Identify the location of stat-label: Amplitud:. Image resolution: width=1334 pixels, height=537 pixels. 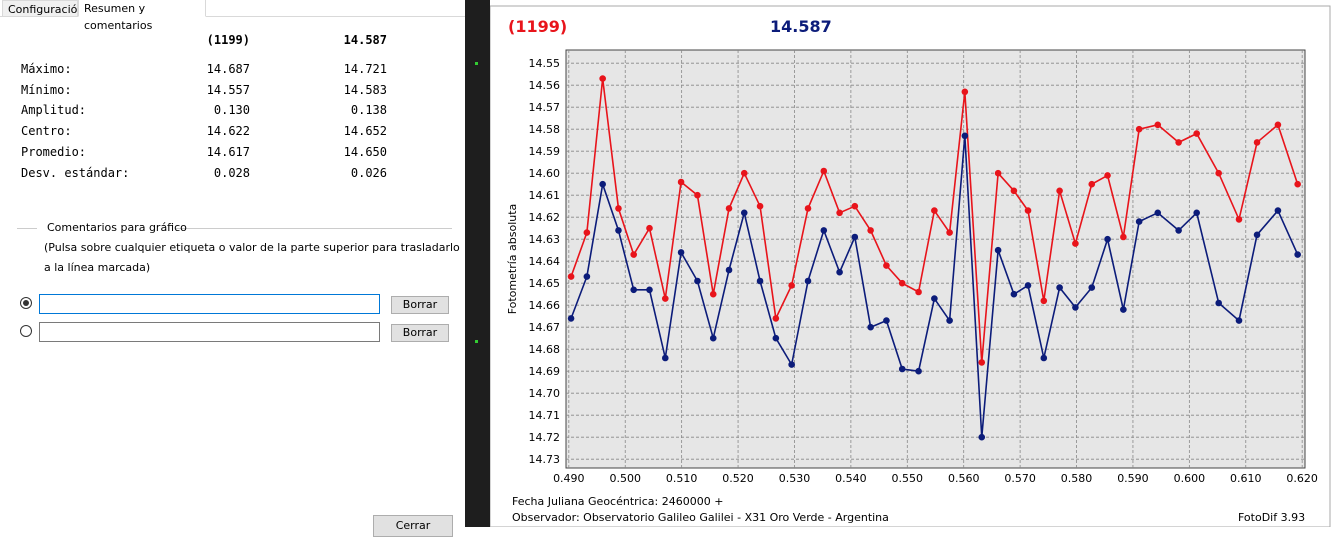
(54, 110).